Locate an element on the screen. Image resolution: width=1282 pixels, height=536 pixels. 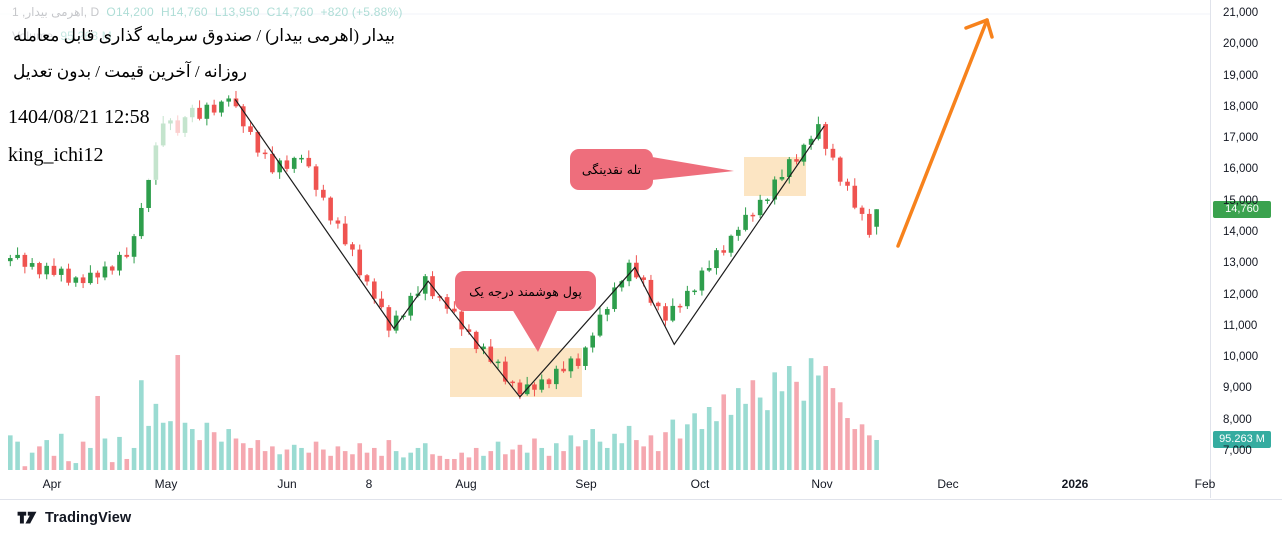
trend-arrow-shaft is located at coordinates (942, 133).